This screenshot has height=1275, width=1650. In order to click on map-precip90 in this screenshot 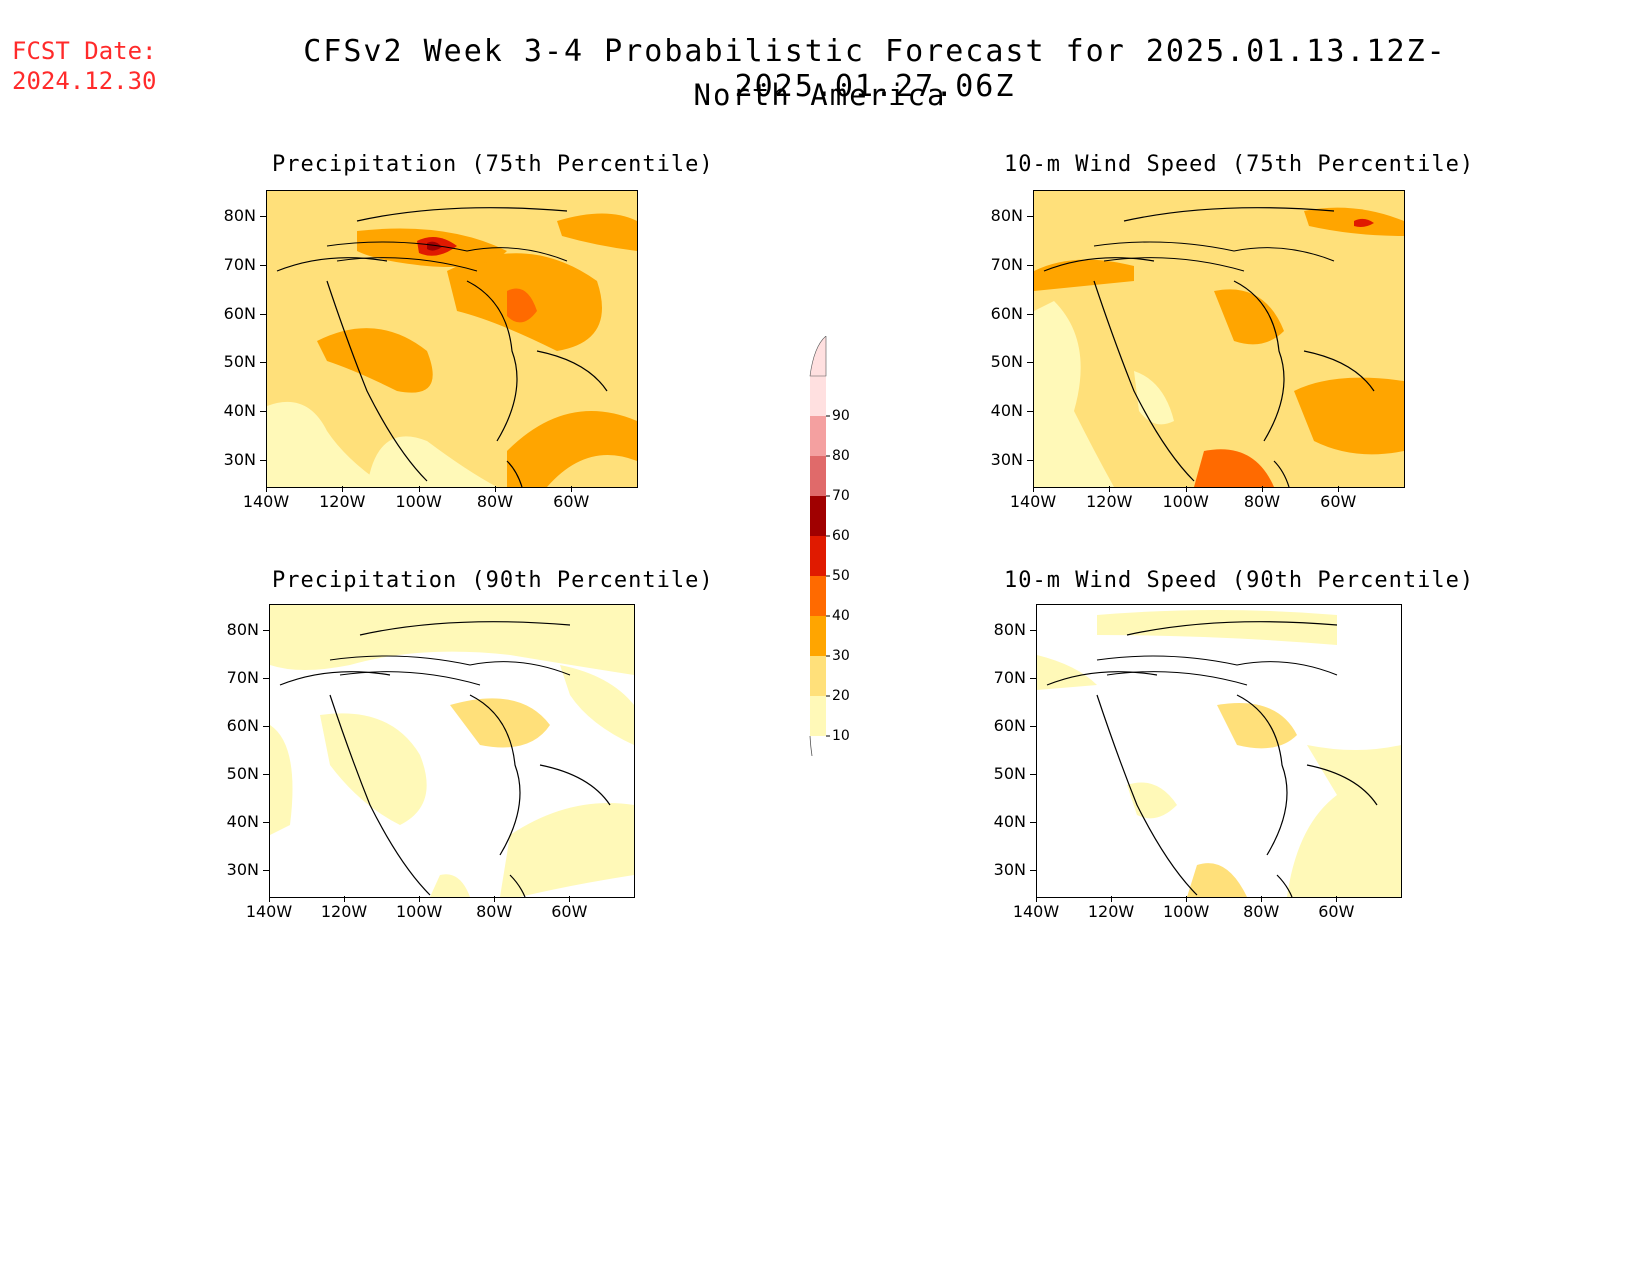, I will do `click(452, 751)`.